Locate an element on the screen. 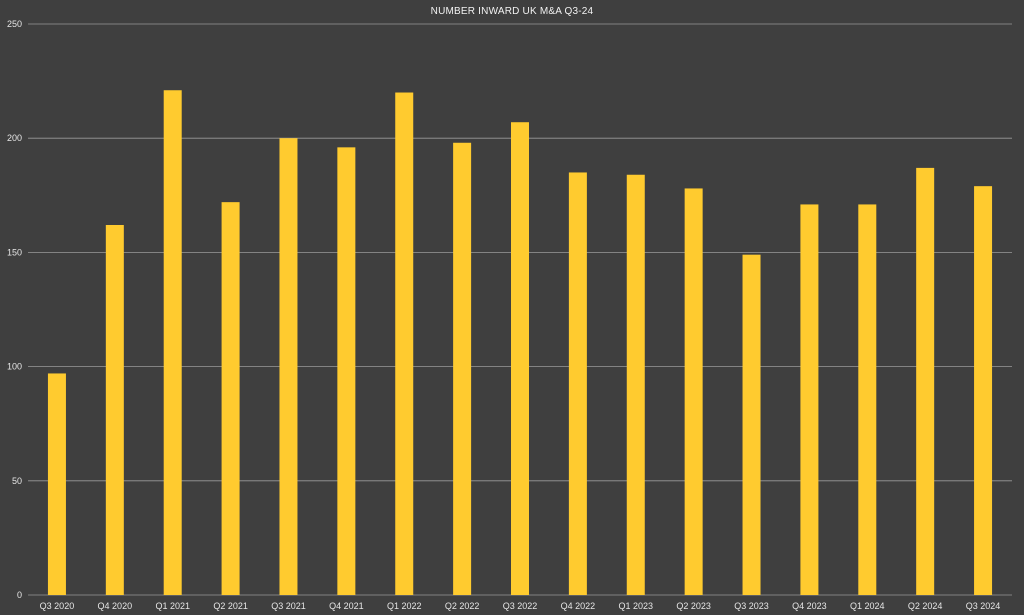  x-tick-label: Q1 2022 is located at coordinates (404, 606).